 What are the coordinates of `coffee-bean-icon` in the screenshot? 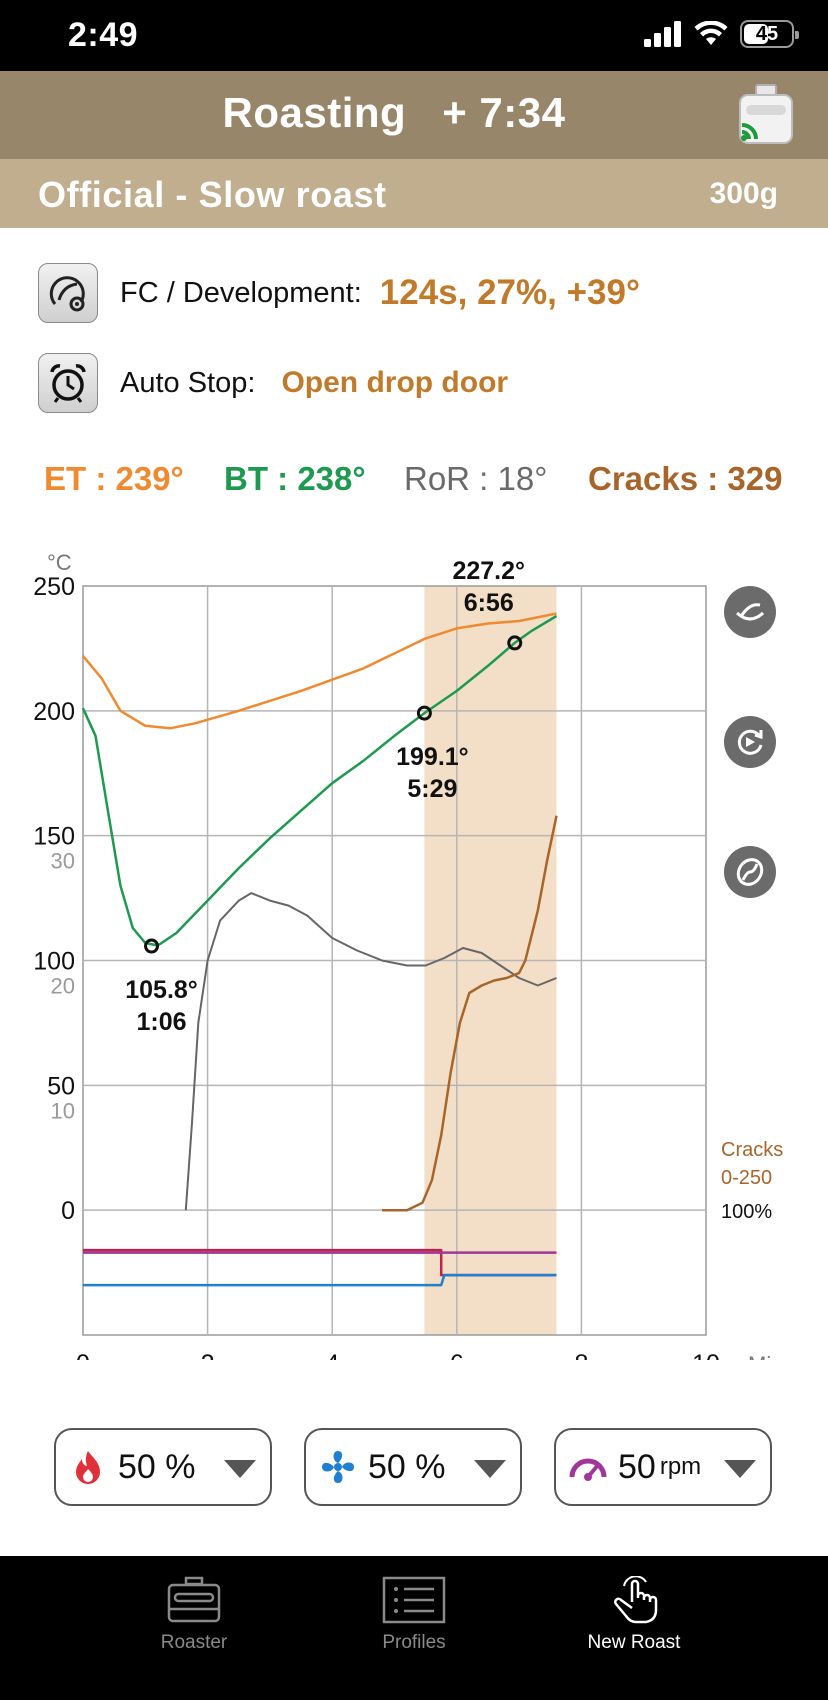 It's located at (750, 872).